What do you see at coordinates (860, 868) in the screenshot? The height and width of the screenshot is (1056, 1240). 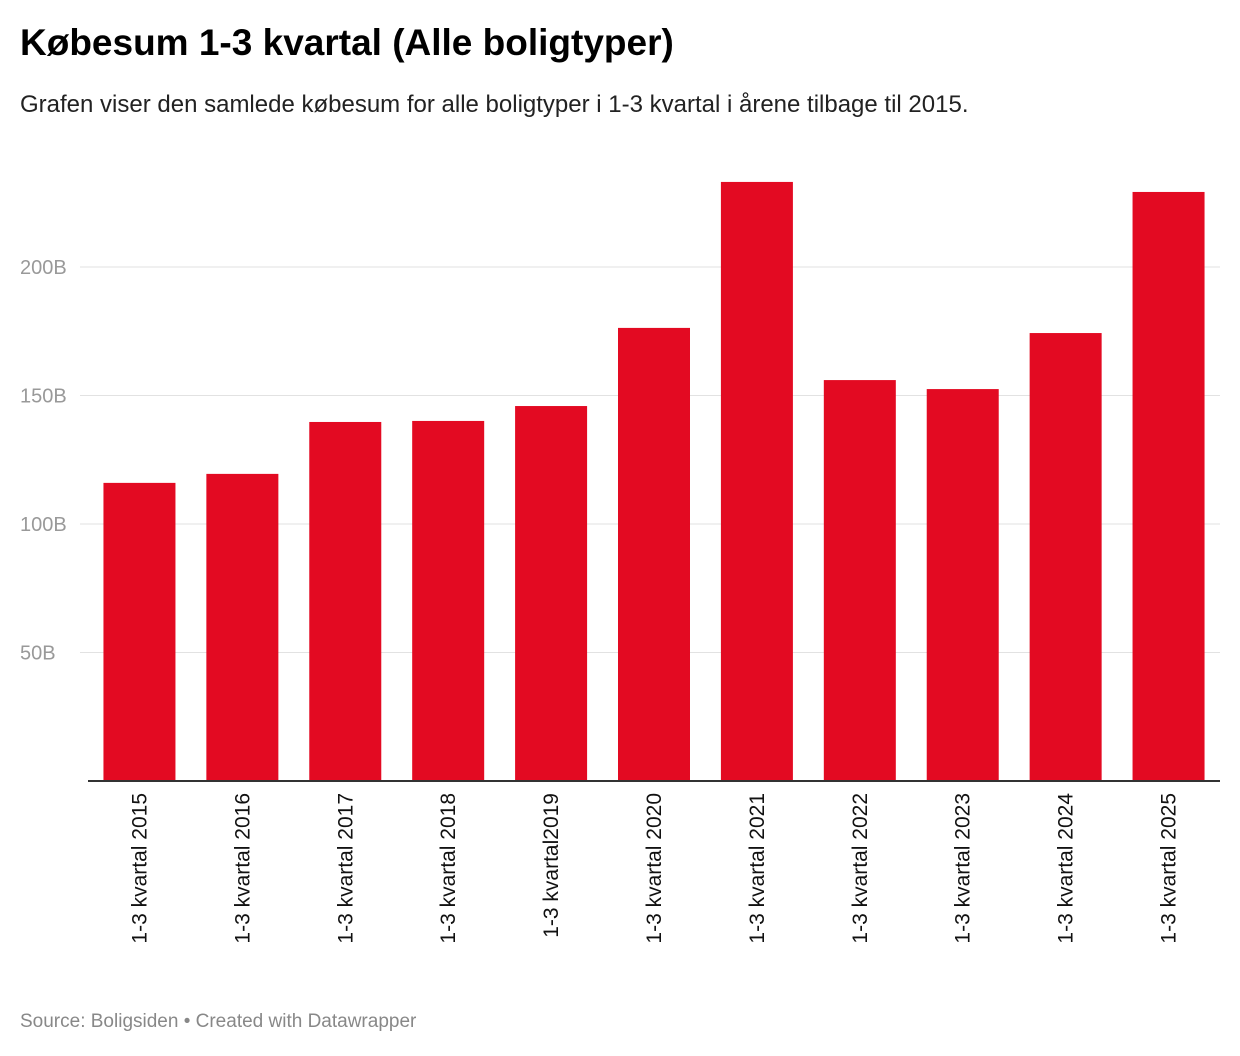 I see `x-tick-label: 1-3 kvartal 2022` at bounding box center [860, 868].